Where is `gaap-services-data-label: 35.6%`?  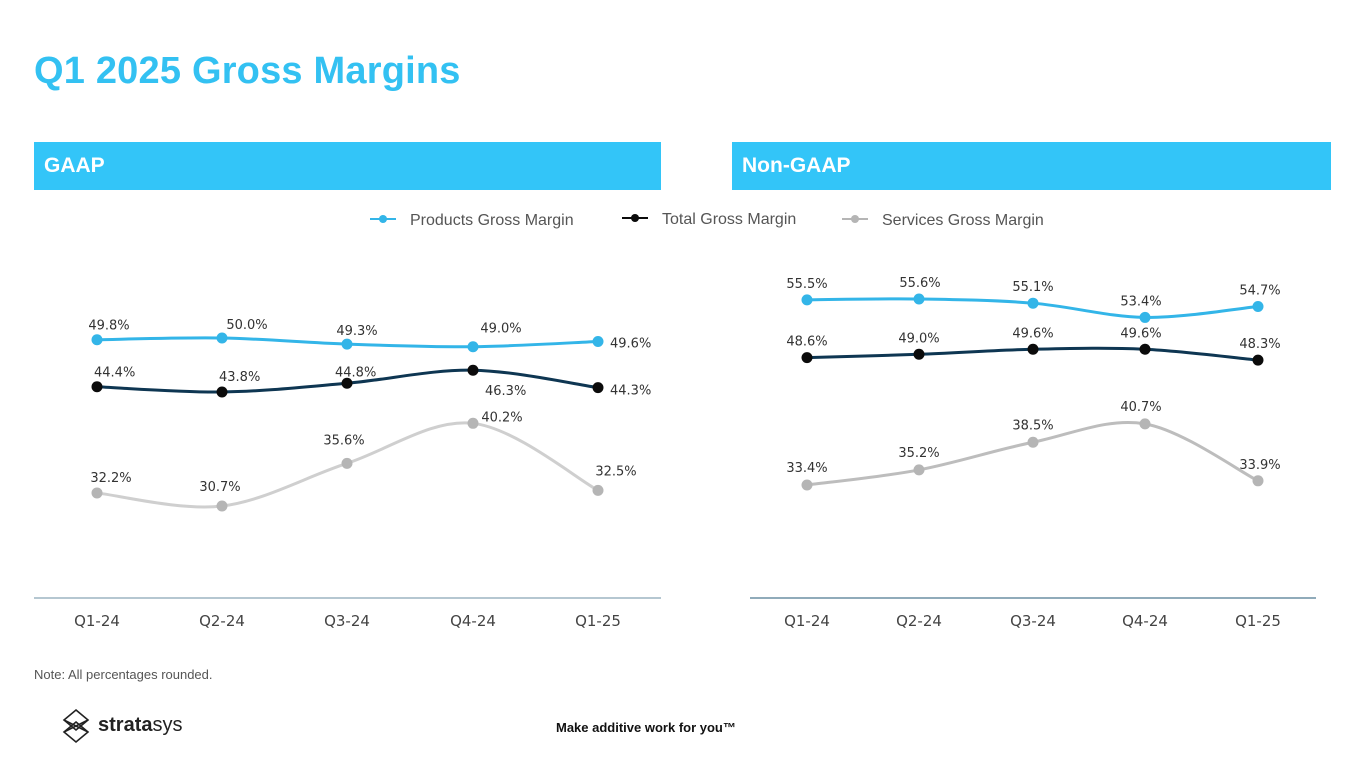
gaap-services-data-label: 35.6% is located at coordinates (343, 440).